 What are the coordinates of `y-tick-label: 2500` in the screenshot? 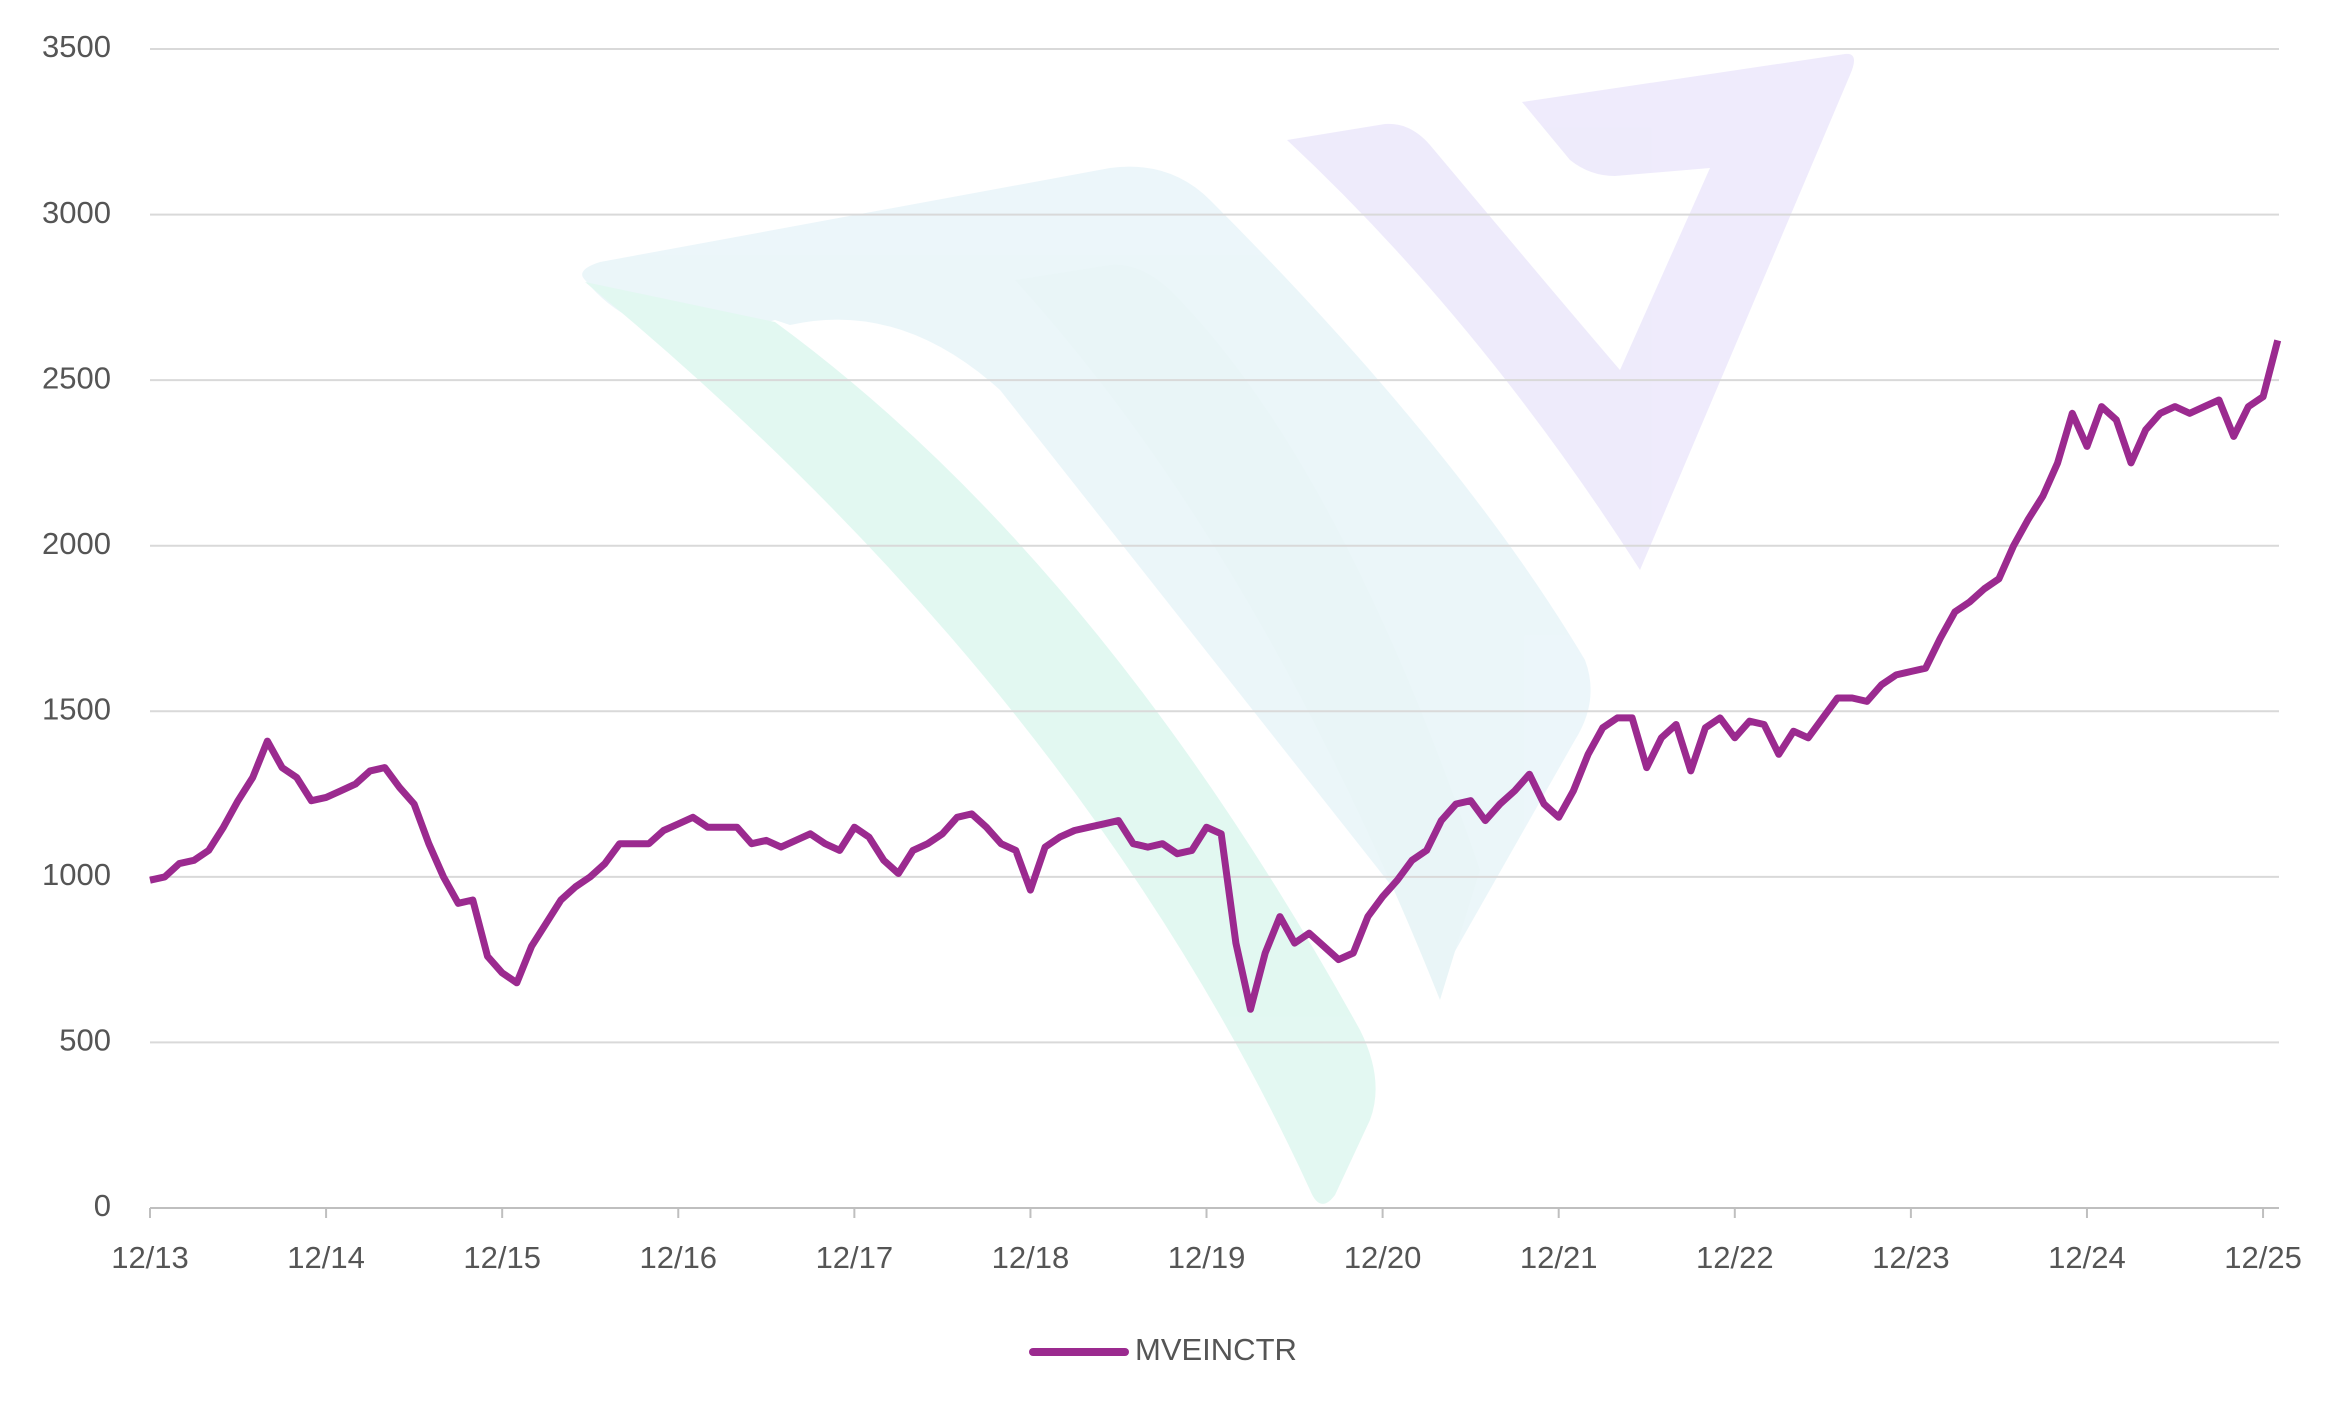 It's located at (76, 377).